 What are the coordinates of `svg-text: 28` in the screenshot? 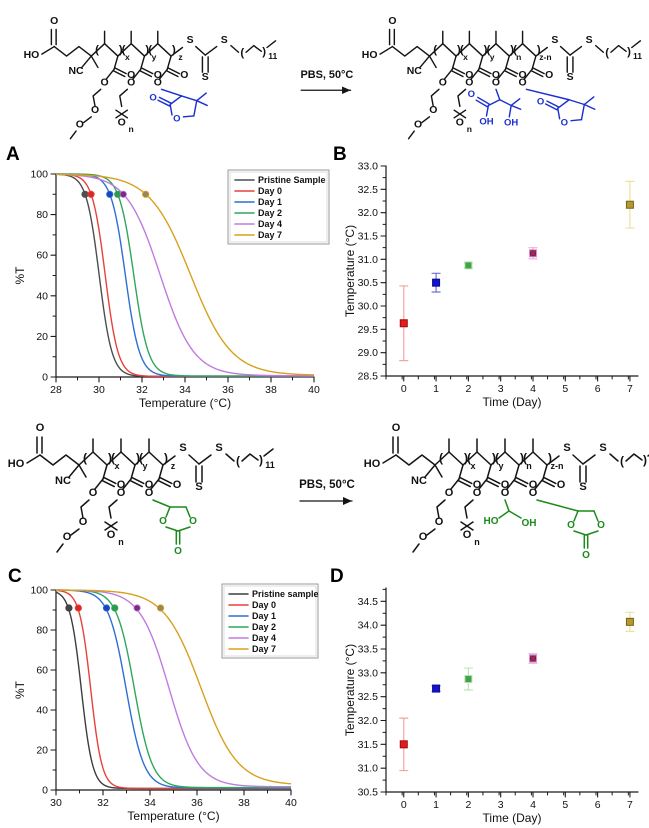 It's located at (56, 390).